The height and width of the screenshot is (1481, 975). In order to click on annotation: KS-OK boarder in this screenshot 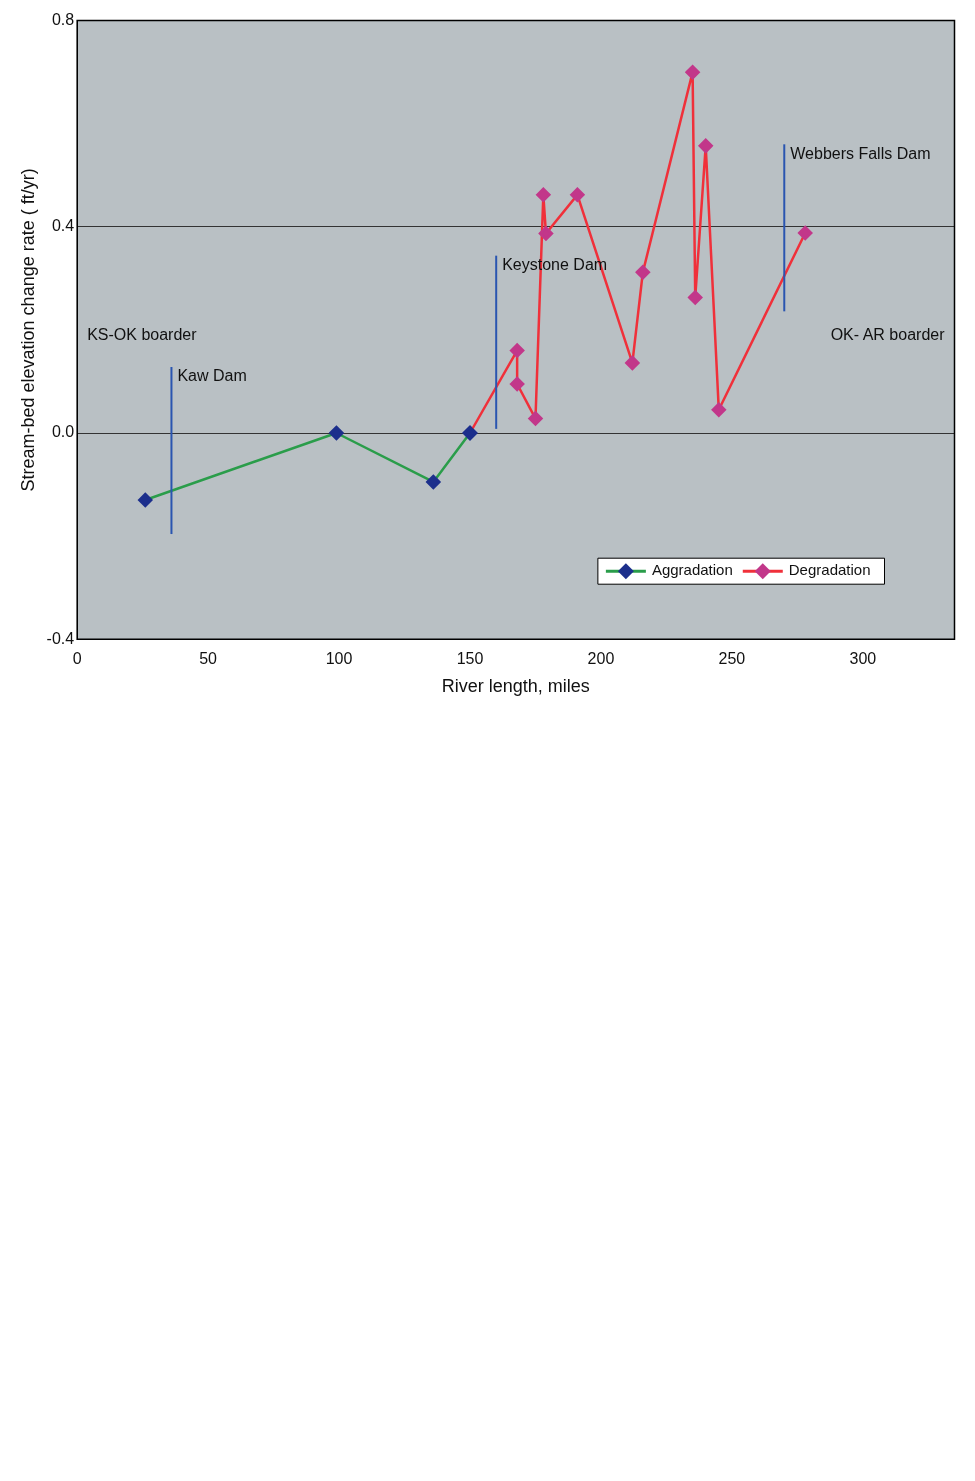, I will do `click(142, 335)`.